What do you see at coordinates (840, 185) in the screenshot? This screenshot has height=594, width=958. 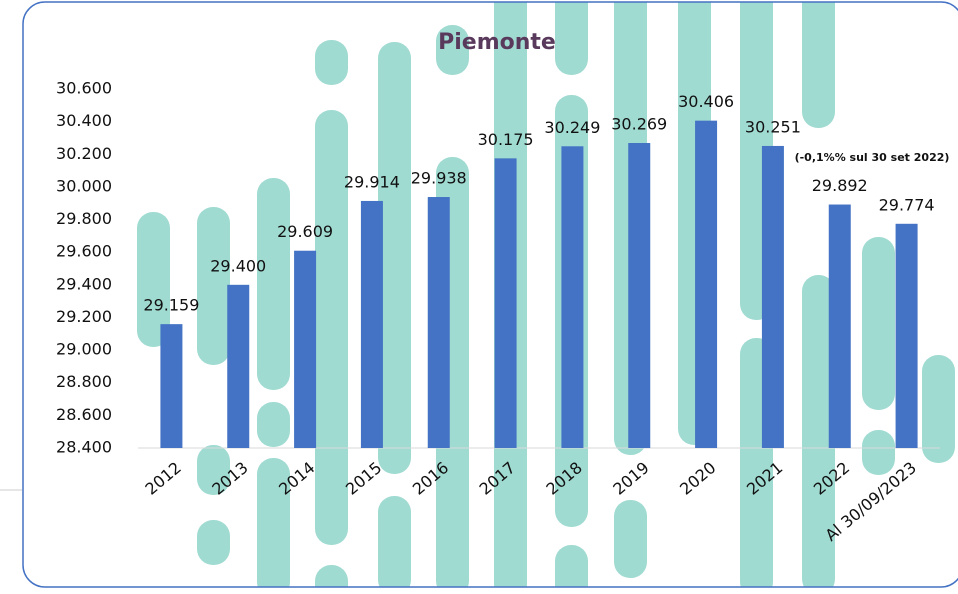 I see `data-label: 29.892` at bounding box center [840, 185].